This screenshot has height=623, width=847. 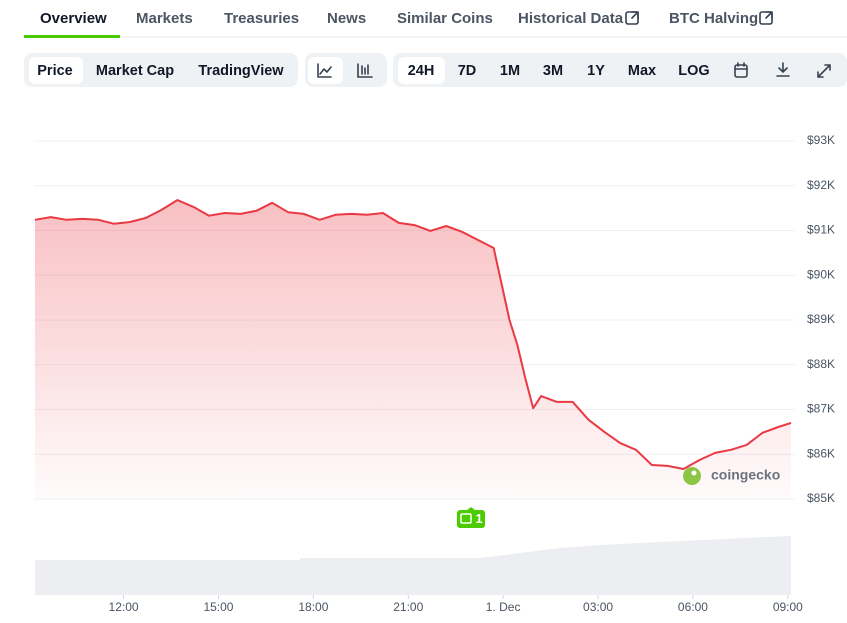 I want to click on x-tick-label: 12:00, so click(x=124, y=607).